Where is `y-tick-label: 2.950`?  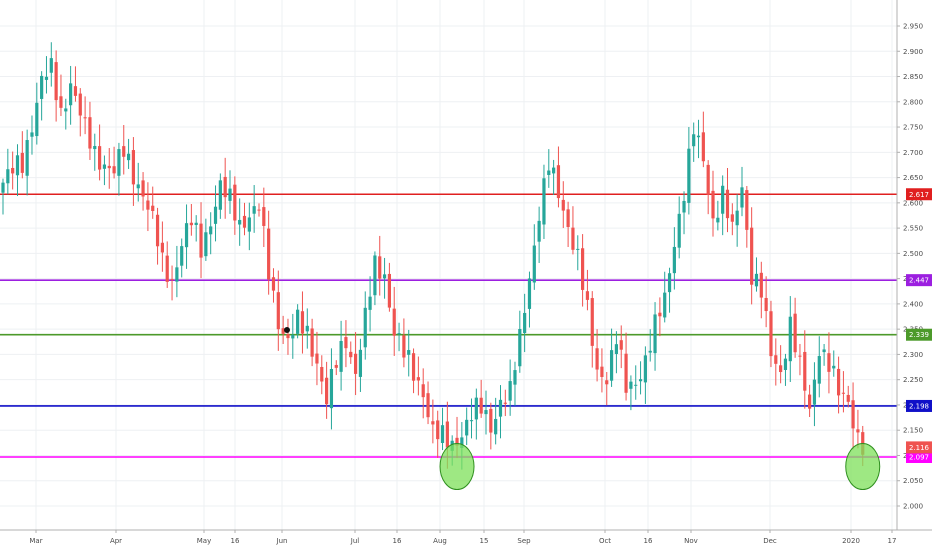
y-tick-label: 2.950 is located at coordinates (913, 27).